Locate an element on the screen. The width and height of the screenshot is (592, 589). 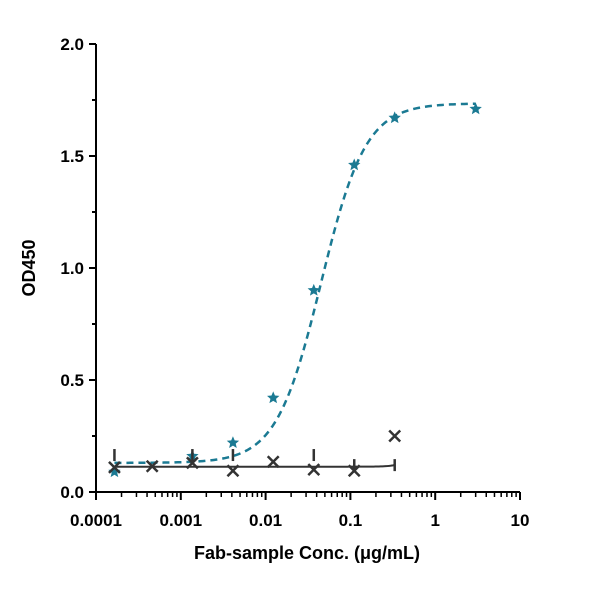
y-tick-label: 1.0 is located at coordinates (72, 268).